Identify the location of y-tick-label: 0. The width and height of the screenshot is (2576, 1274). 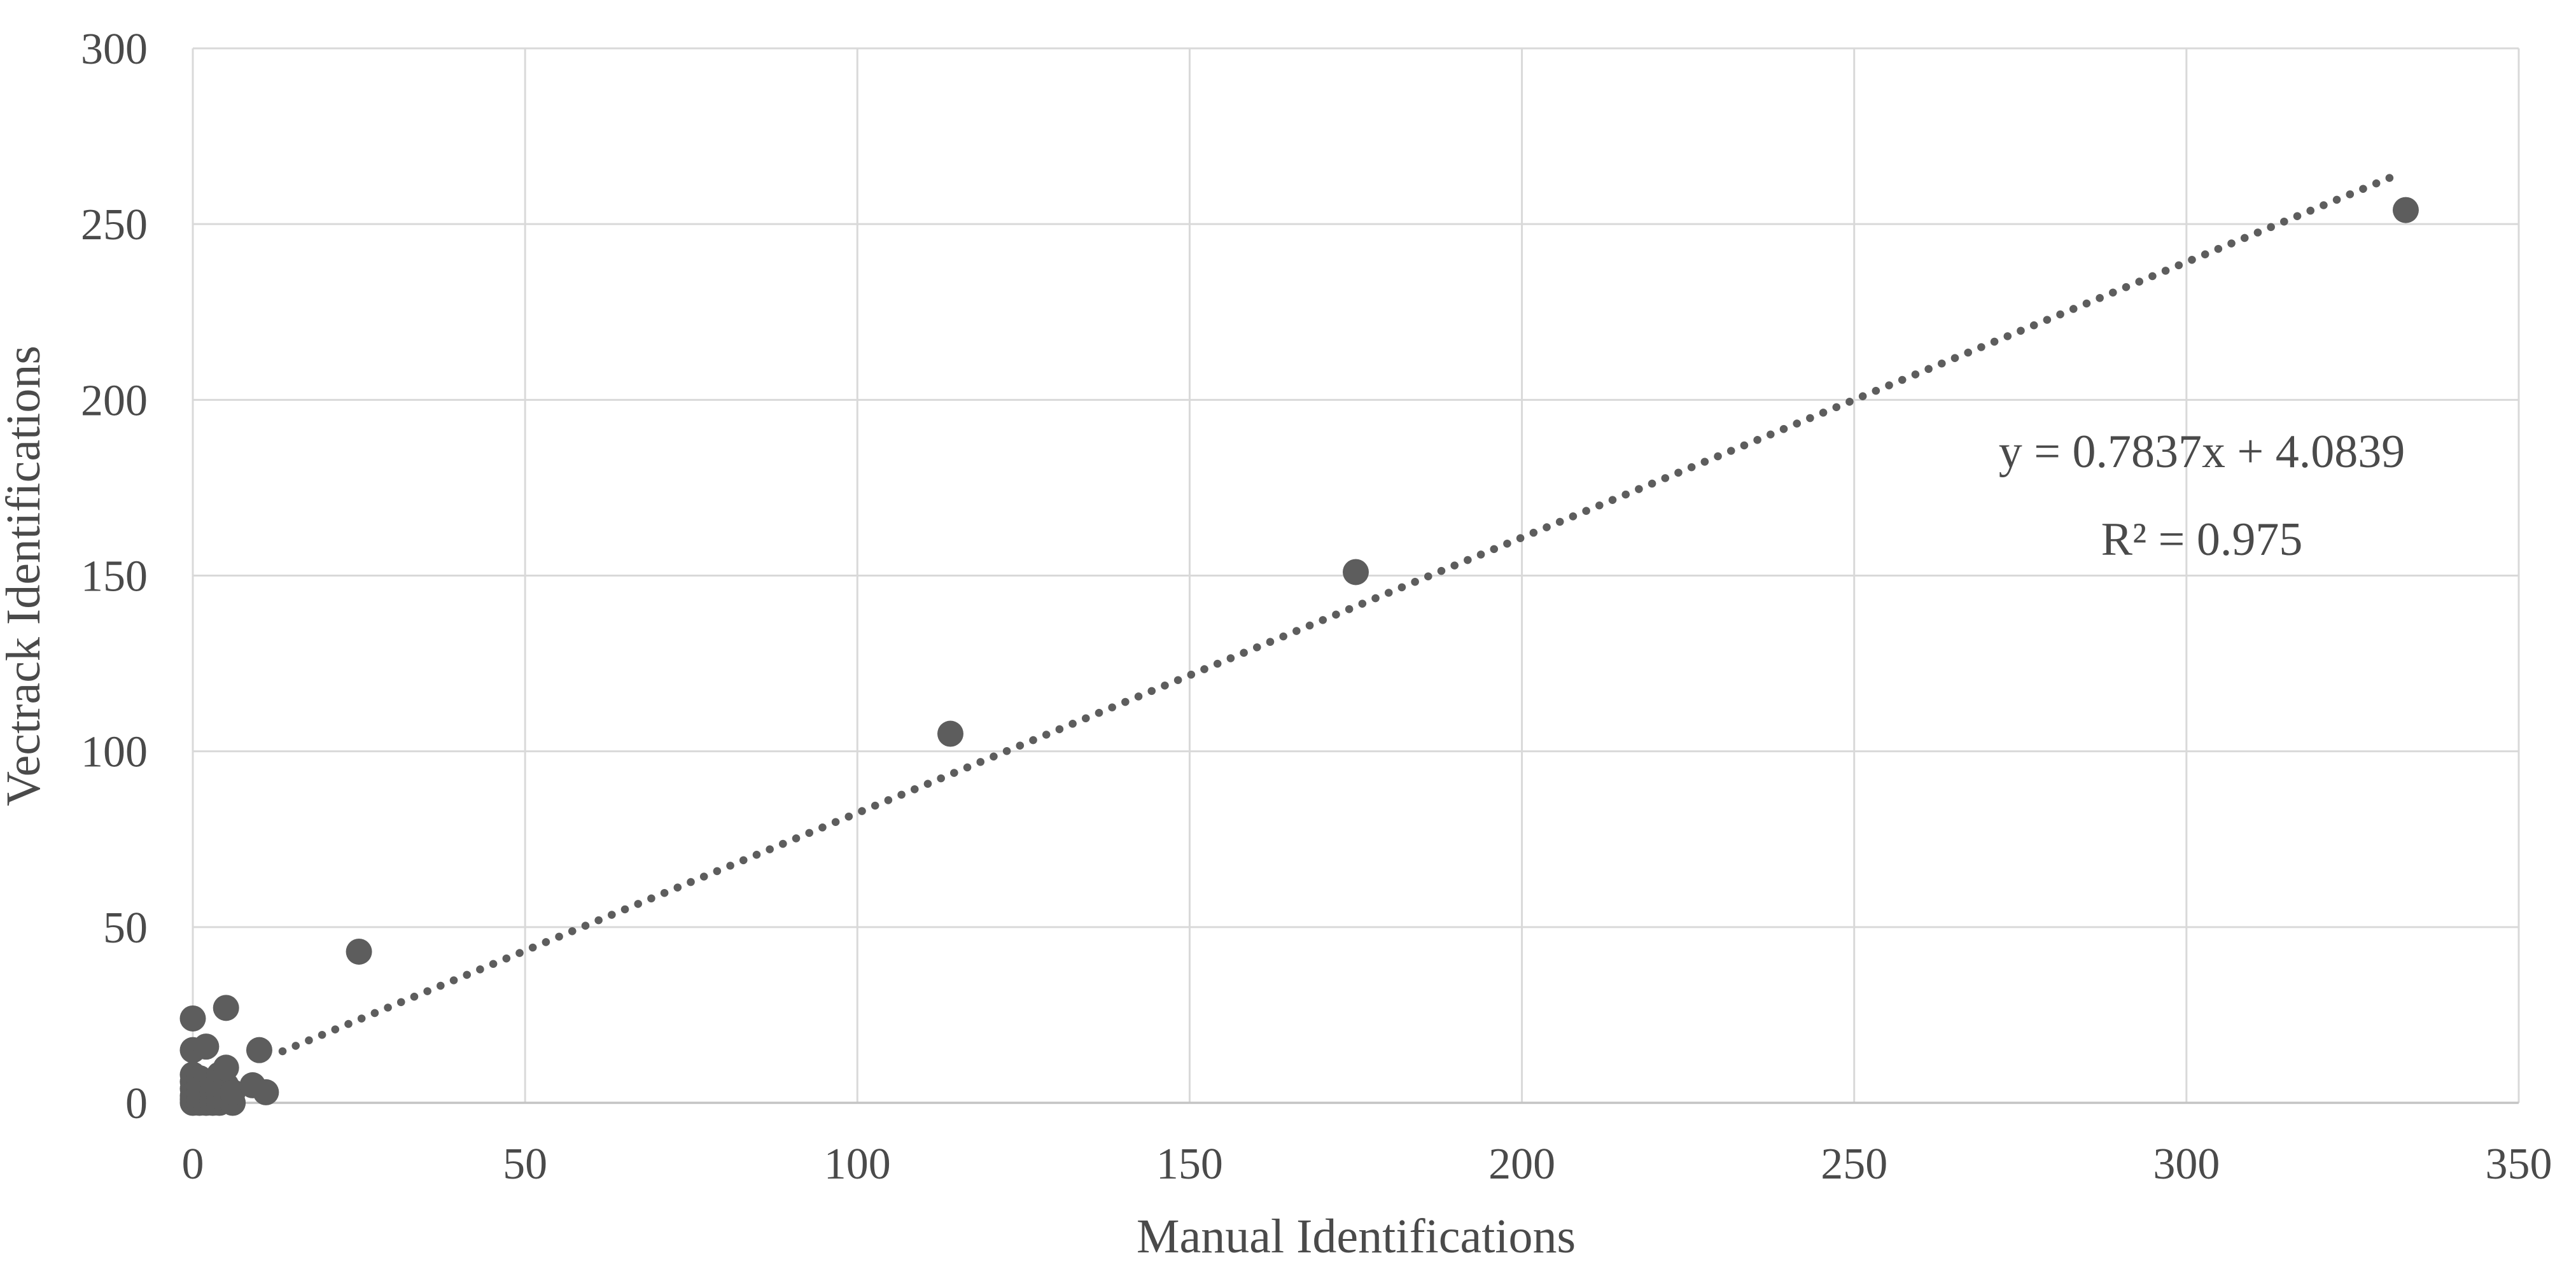
(136, 1103).